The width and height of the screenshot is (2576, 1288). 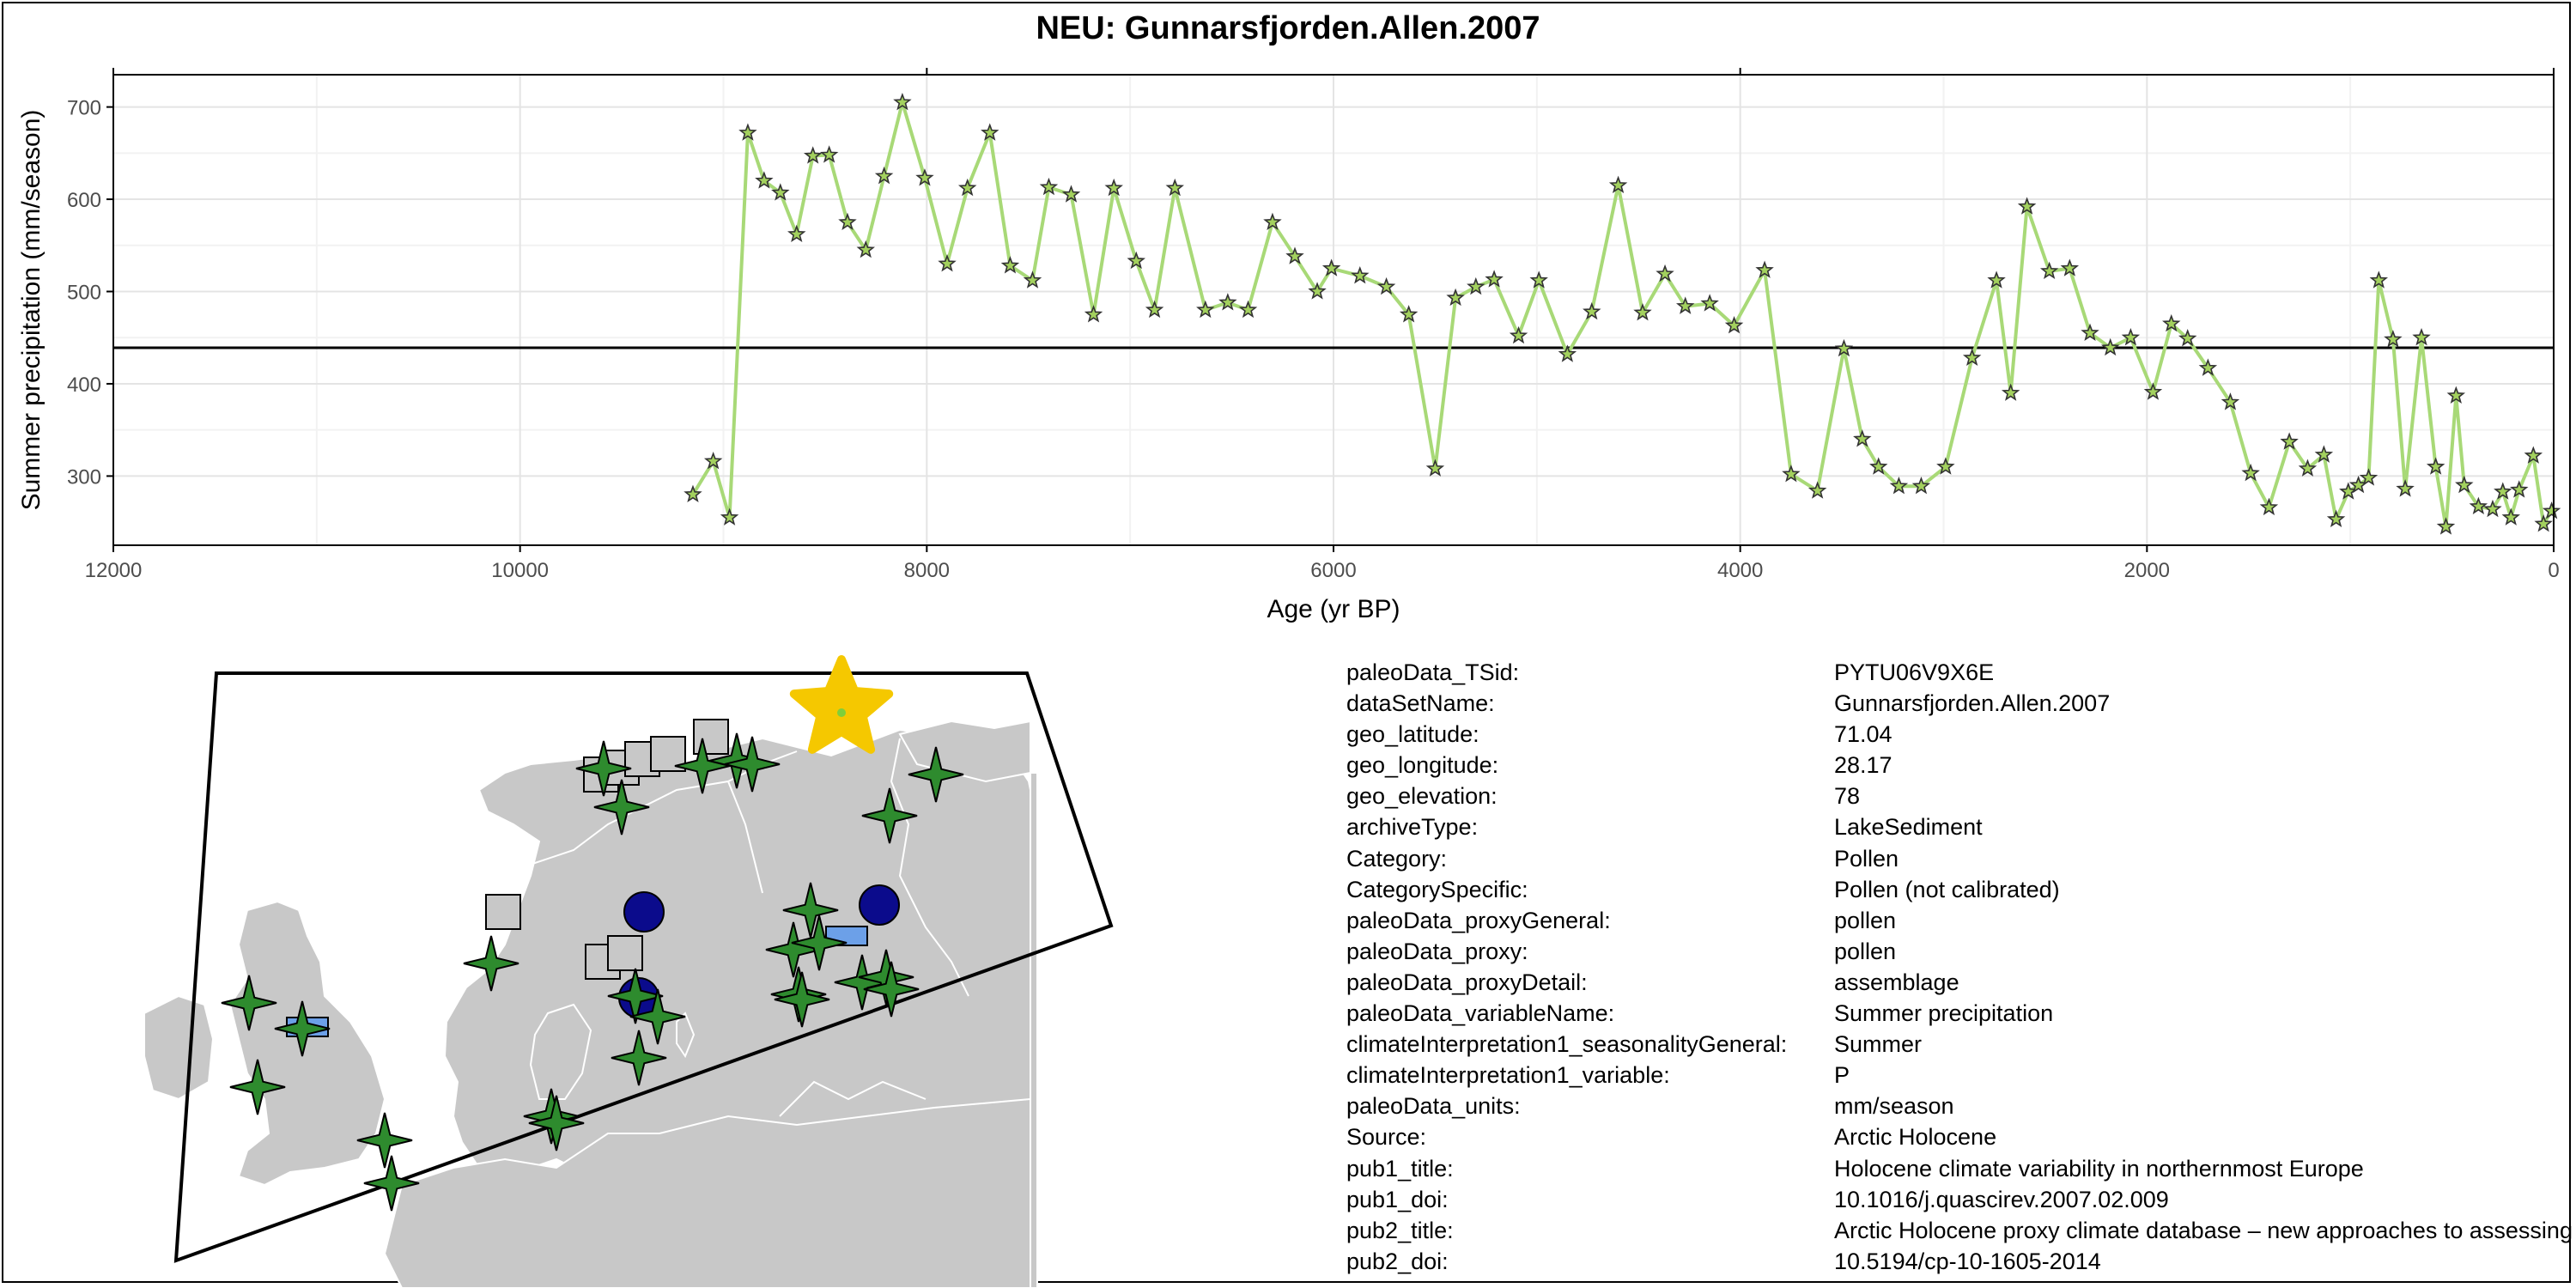 I want to click on metadata-value: pollen, so click(x=1865, y=920).